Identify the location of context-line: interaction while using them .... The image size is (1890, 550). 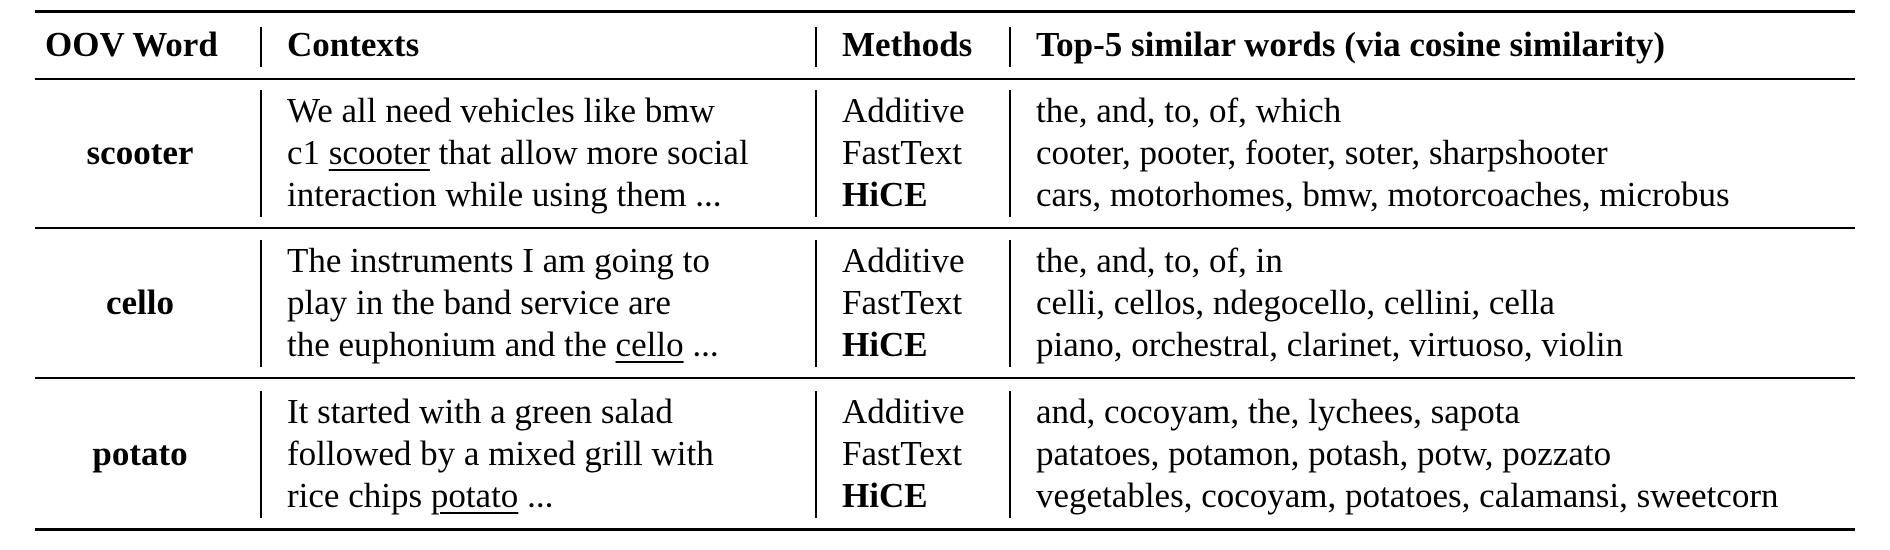
(504, 194).